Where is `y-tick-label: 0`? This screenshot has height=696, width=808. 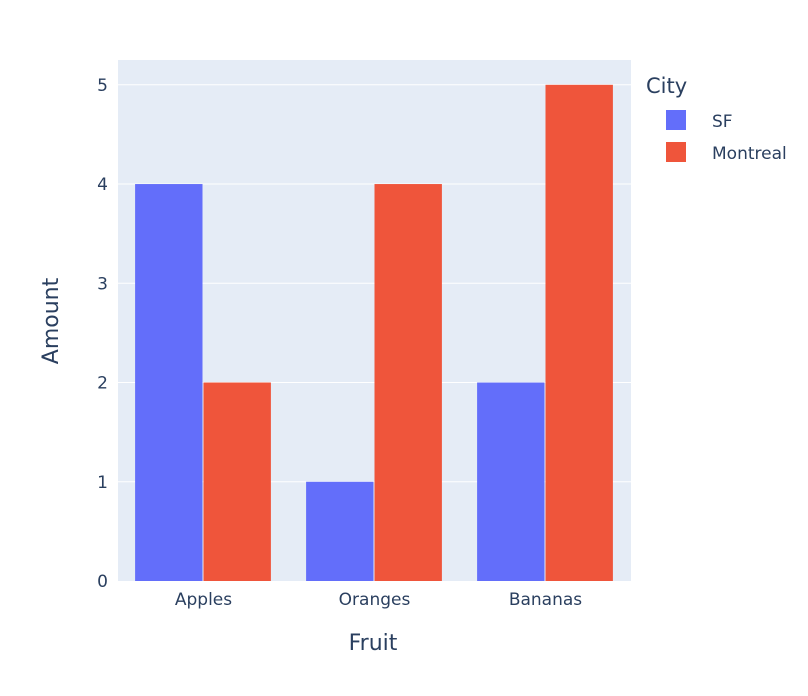
y-tick-label: 0 is located at coordinates (102, 582).